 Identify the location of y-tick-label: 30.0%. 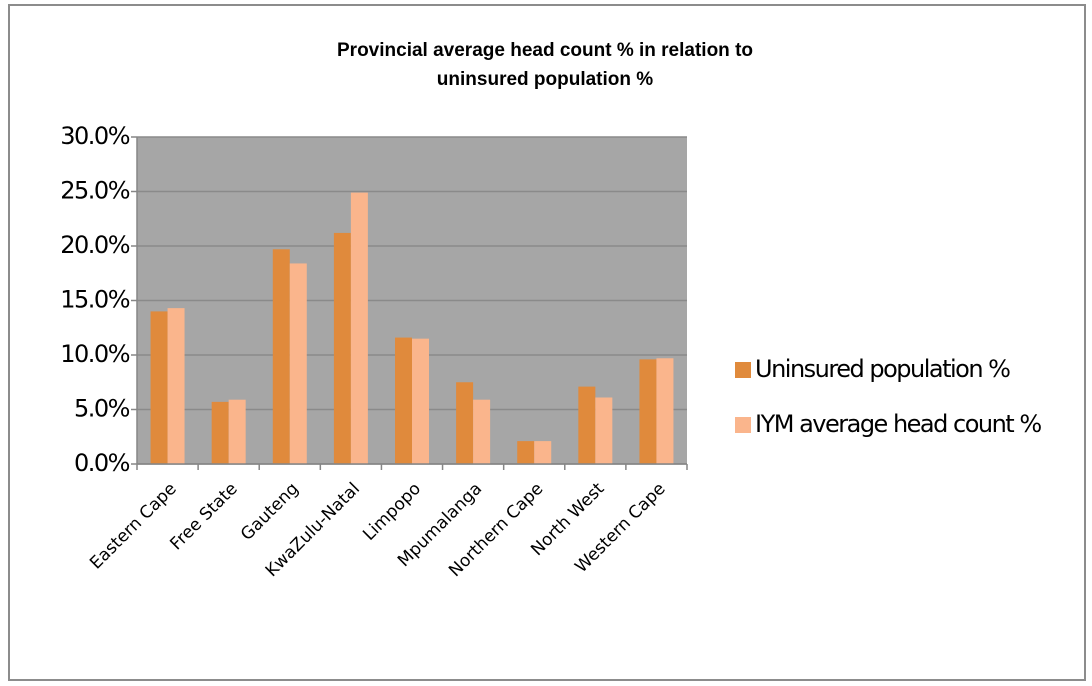
(94, 136).